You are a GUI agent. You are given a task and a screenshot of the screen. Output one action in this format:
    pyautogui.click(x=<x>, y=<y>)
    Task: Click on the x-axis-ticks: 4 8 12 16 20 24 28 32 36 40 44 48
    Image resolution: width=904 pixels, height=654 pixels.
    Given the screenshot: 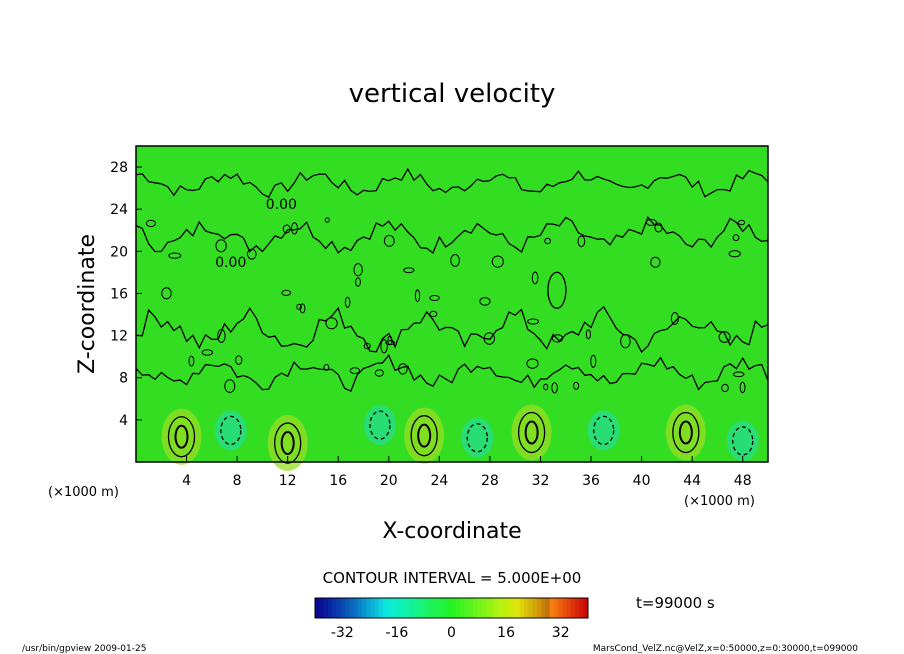 What is the action you would take?
    pyautogui.click(x=467, y=472)
    